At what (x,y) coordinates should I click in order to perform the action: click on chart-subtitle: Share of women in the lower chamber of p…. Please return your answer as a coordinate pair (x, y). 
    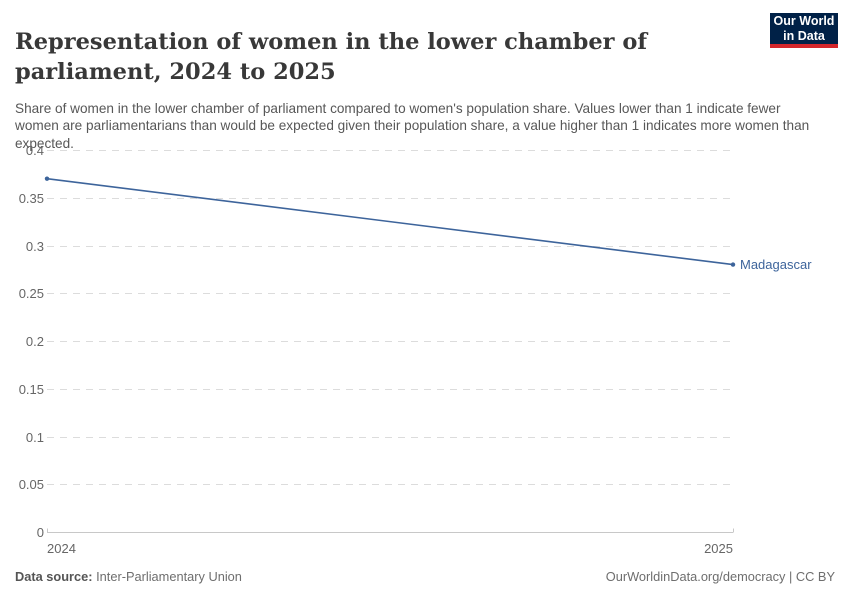
    Looking at the image, I should click on (412, 125).